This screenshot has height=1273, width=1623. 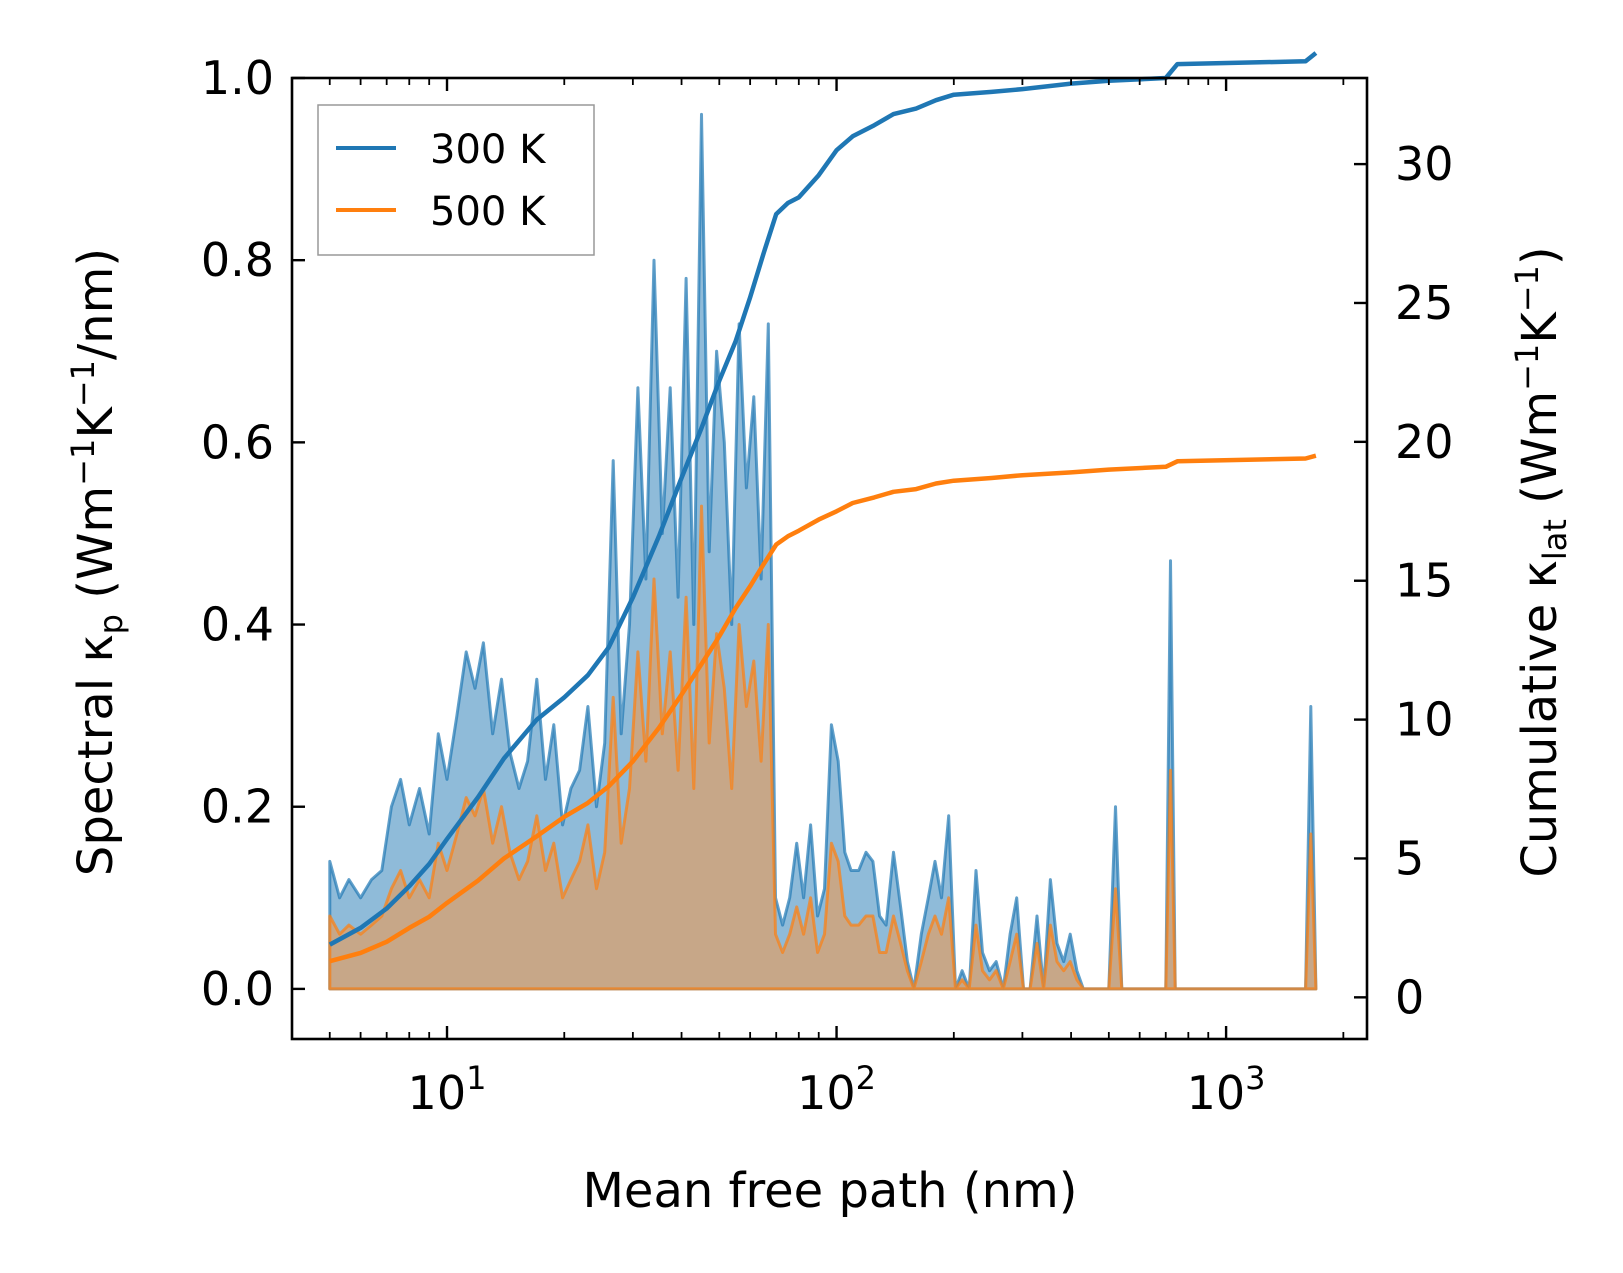 What do you see at coordinates (1226, 1089) in the screenshot?
I see `x-tick-label: 10³` at bounding box center [1226, 1089].